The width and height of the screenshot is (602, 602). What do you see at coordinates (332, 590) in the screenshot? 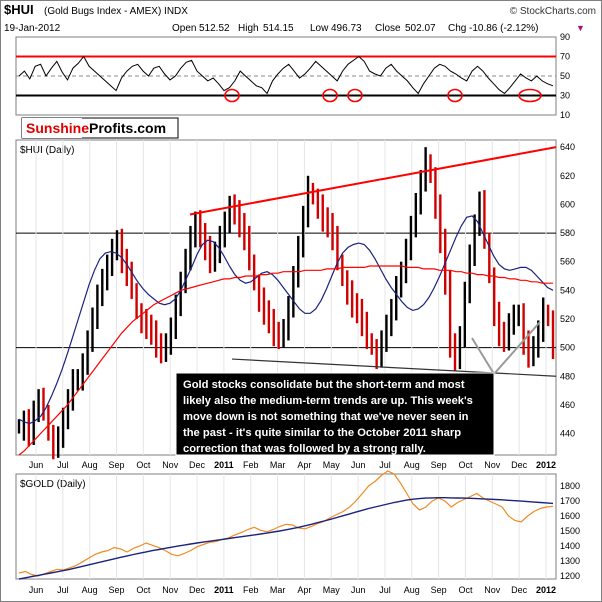
I see `gold-xtick-May: May` at bounding box center [332, 590].